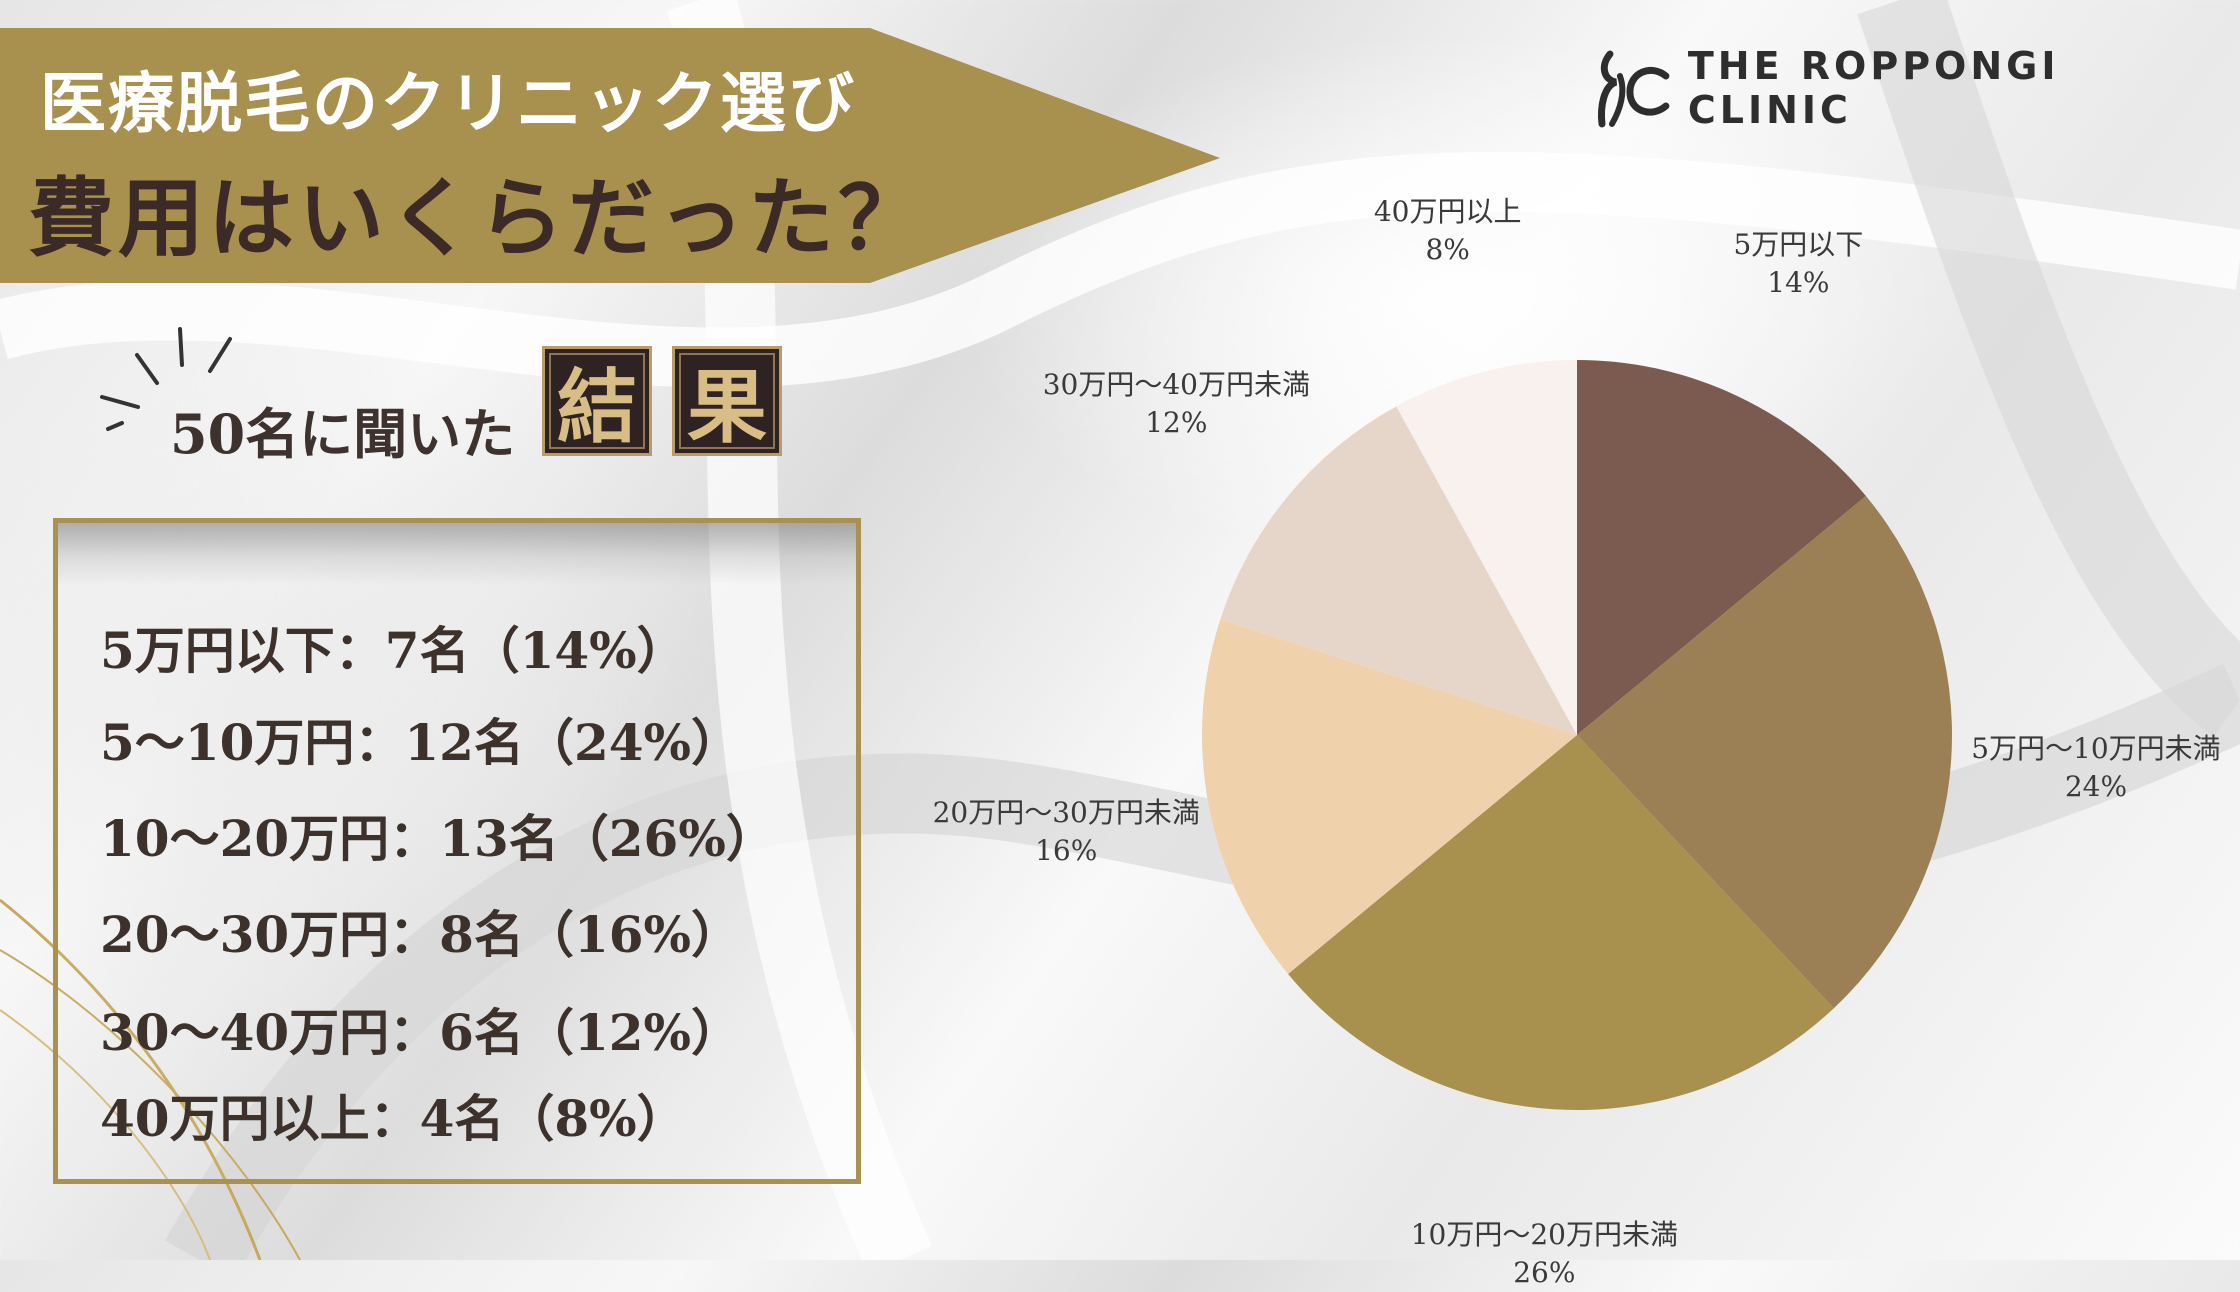 This screenshot has height=1292, width=2240. Describe the element at coordinates (1798, 245) in the screenshot. I see `slice-category: 5万円以下` at that location.